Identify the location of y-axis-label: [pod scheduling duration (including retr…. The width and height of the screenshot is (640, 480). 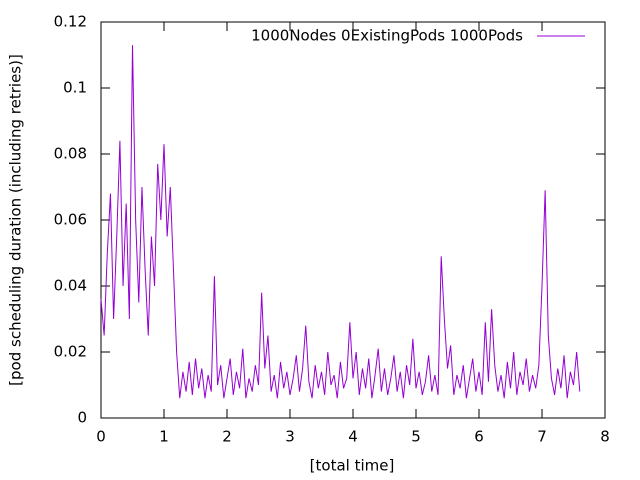
(16, 220).